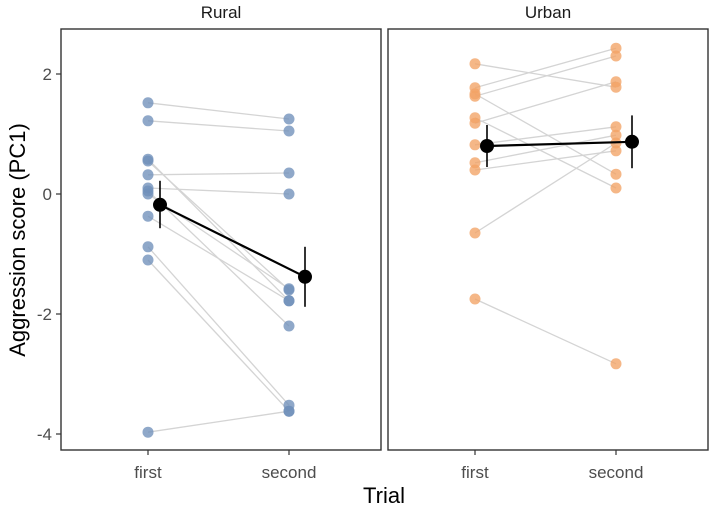  Describe the element at coordinates (44, 434) in the screenshot. I see `y-tick-label: -4` at that location.